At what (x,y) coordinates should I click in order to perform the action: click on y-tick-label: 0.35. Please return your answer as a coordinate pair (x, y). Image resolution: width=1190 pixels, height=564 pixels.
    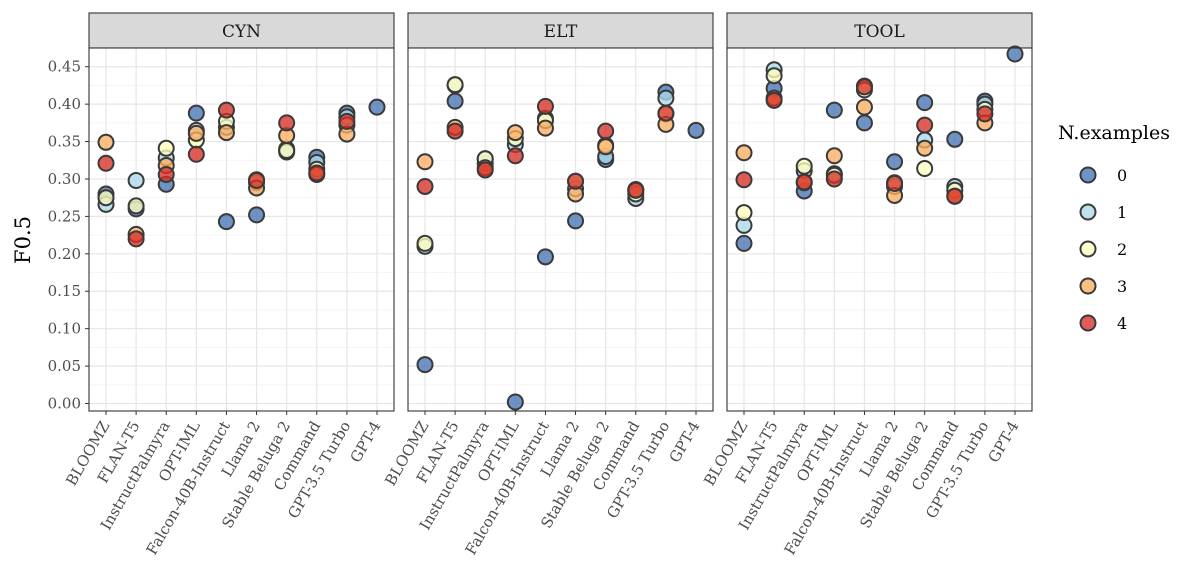
    Looking at the image, I should click on (64, 142).